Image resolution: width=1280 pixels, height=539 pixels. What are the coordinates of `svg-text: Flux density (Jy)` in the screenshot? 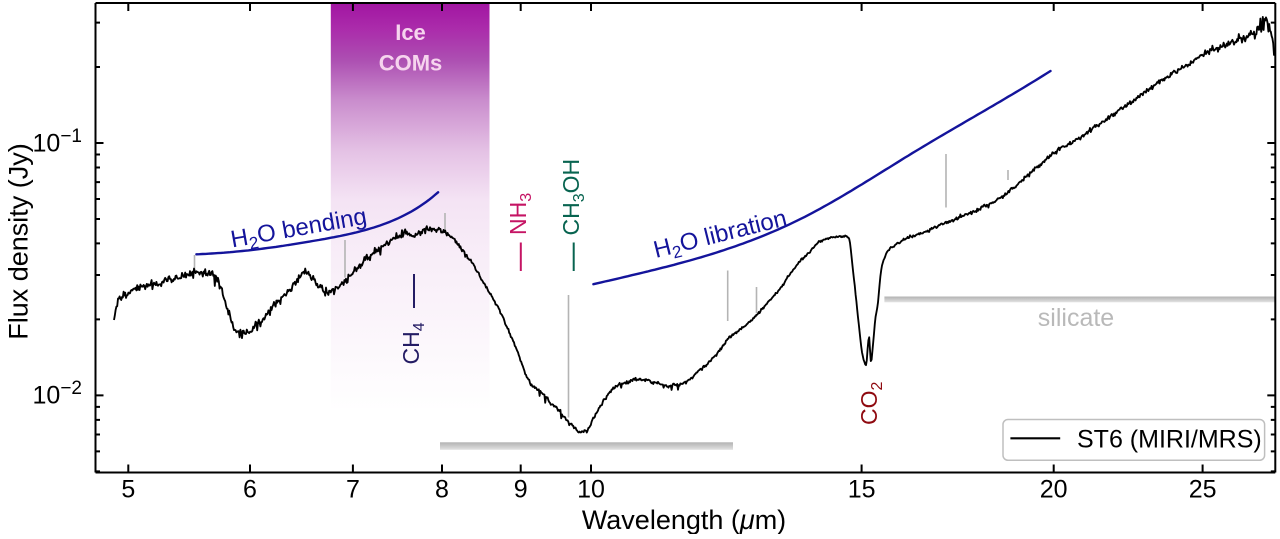 It's located at (19, 241).